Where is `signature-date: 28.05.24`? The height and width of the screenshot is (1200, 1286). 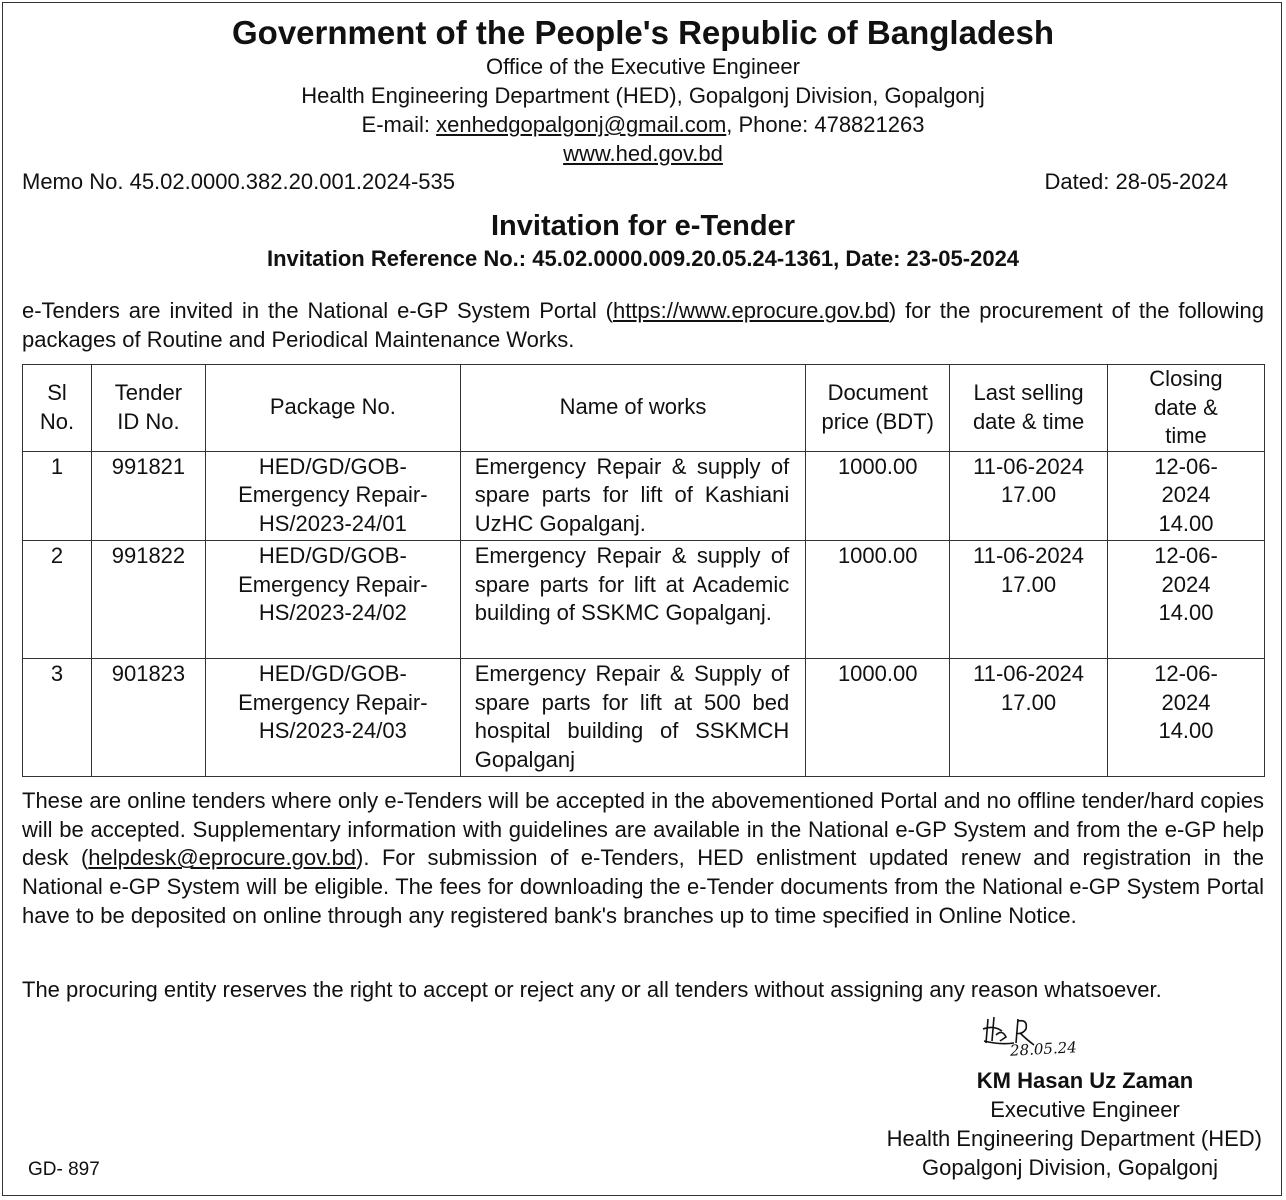 signature-date: 28.05.24 is located at coordinates (1043, 1049).